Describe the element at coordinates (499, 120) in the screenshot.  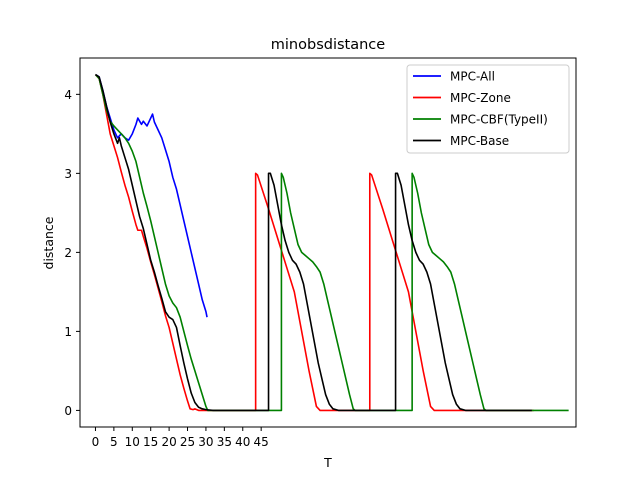
I see `legend-label: MPC-CBF(TypeII)` at that location.